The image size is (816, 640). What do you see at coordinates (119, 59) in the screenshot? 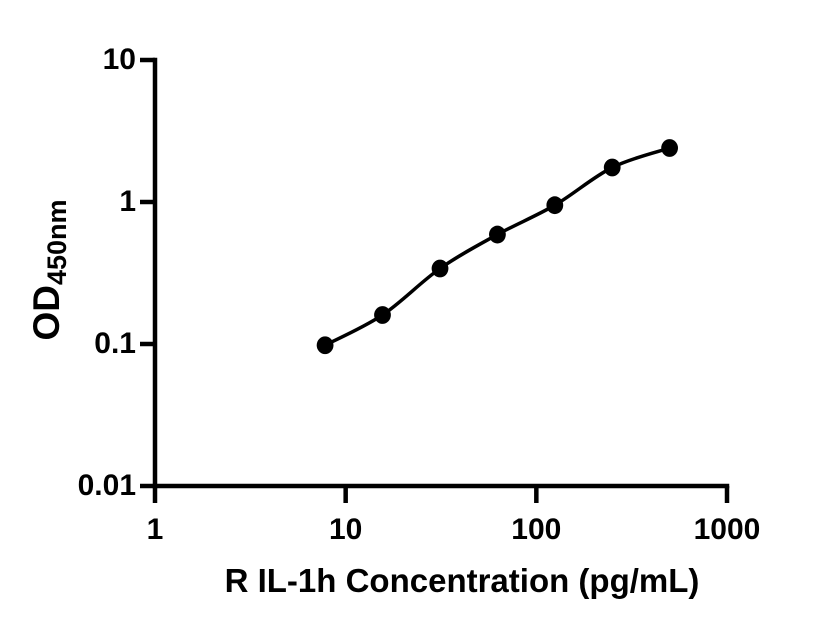
I see `y-tick-label: 10` at bounding box center [119, 59].